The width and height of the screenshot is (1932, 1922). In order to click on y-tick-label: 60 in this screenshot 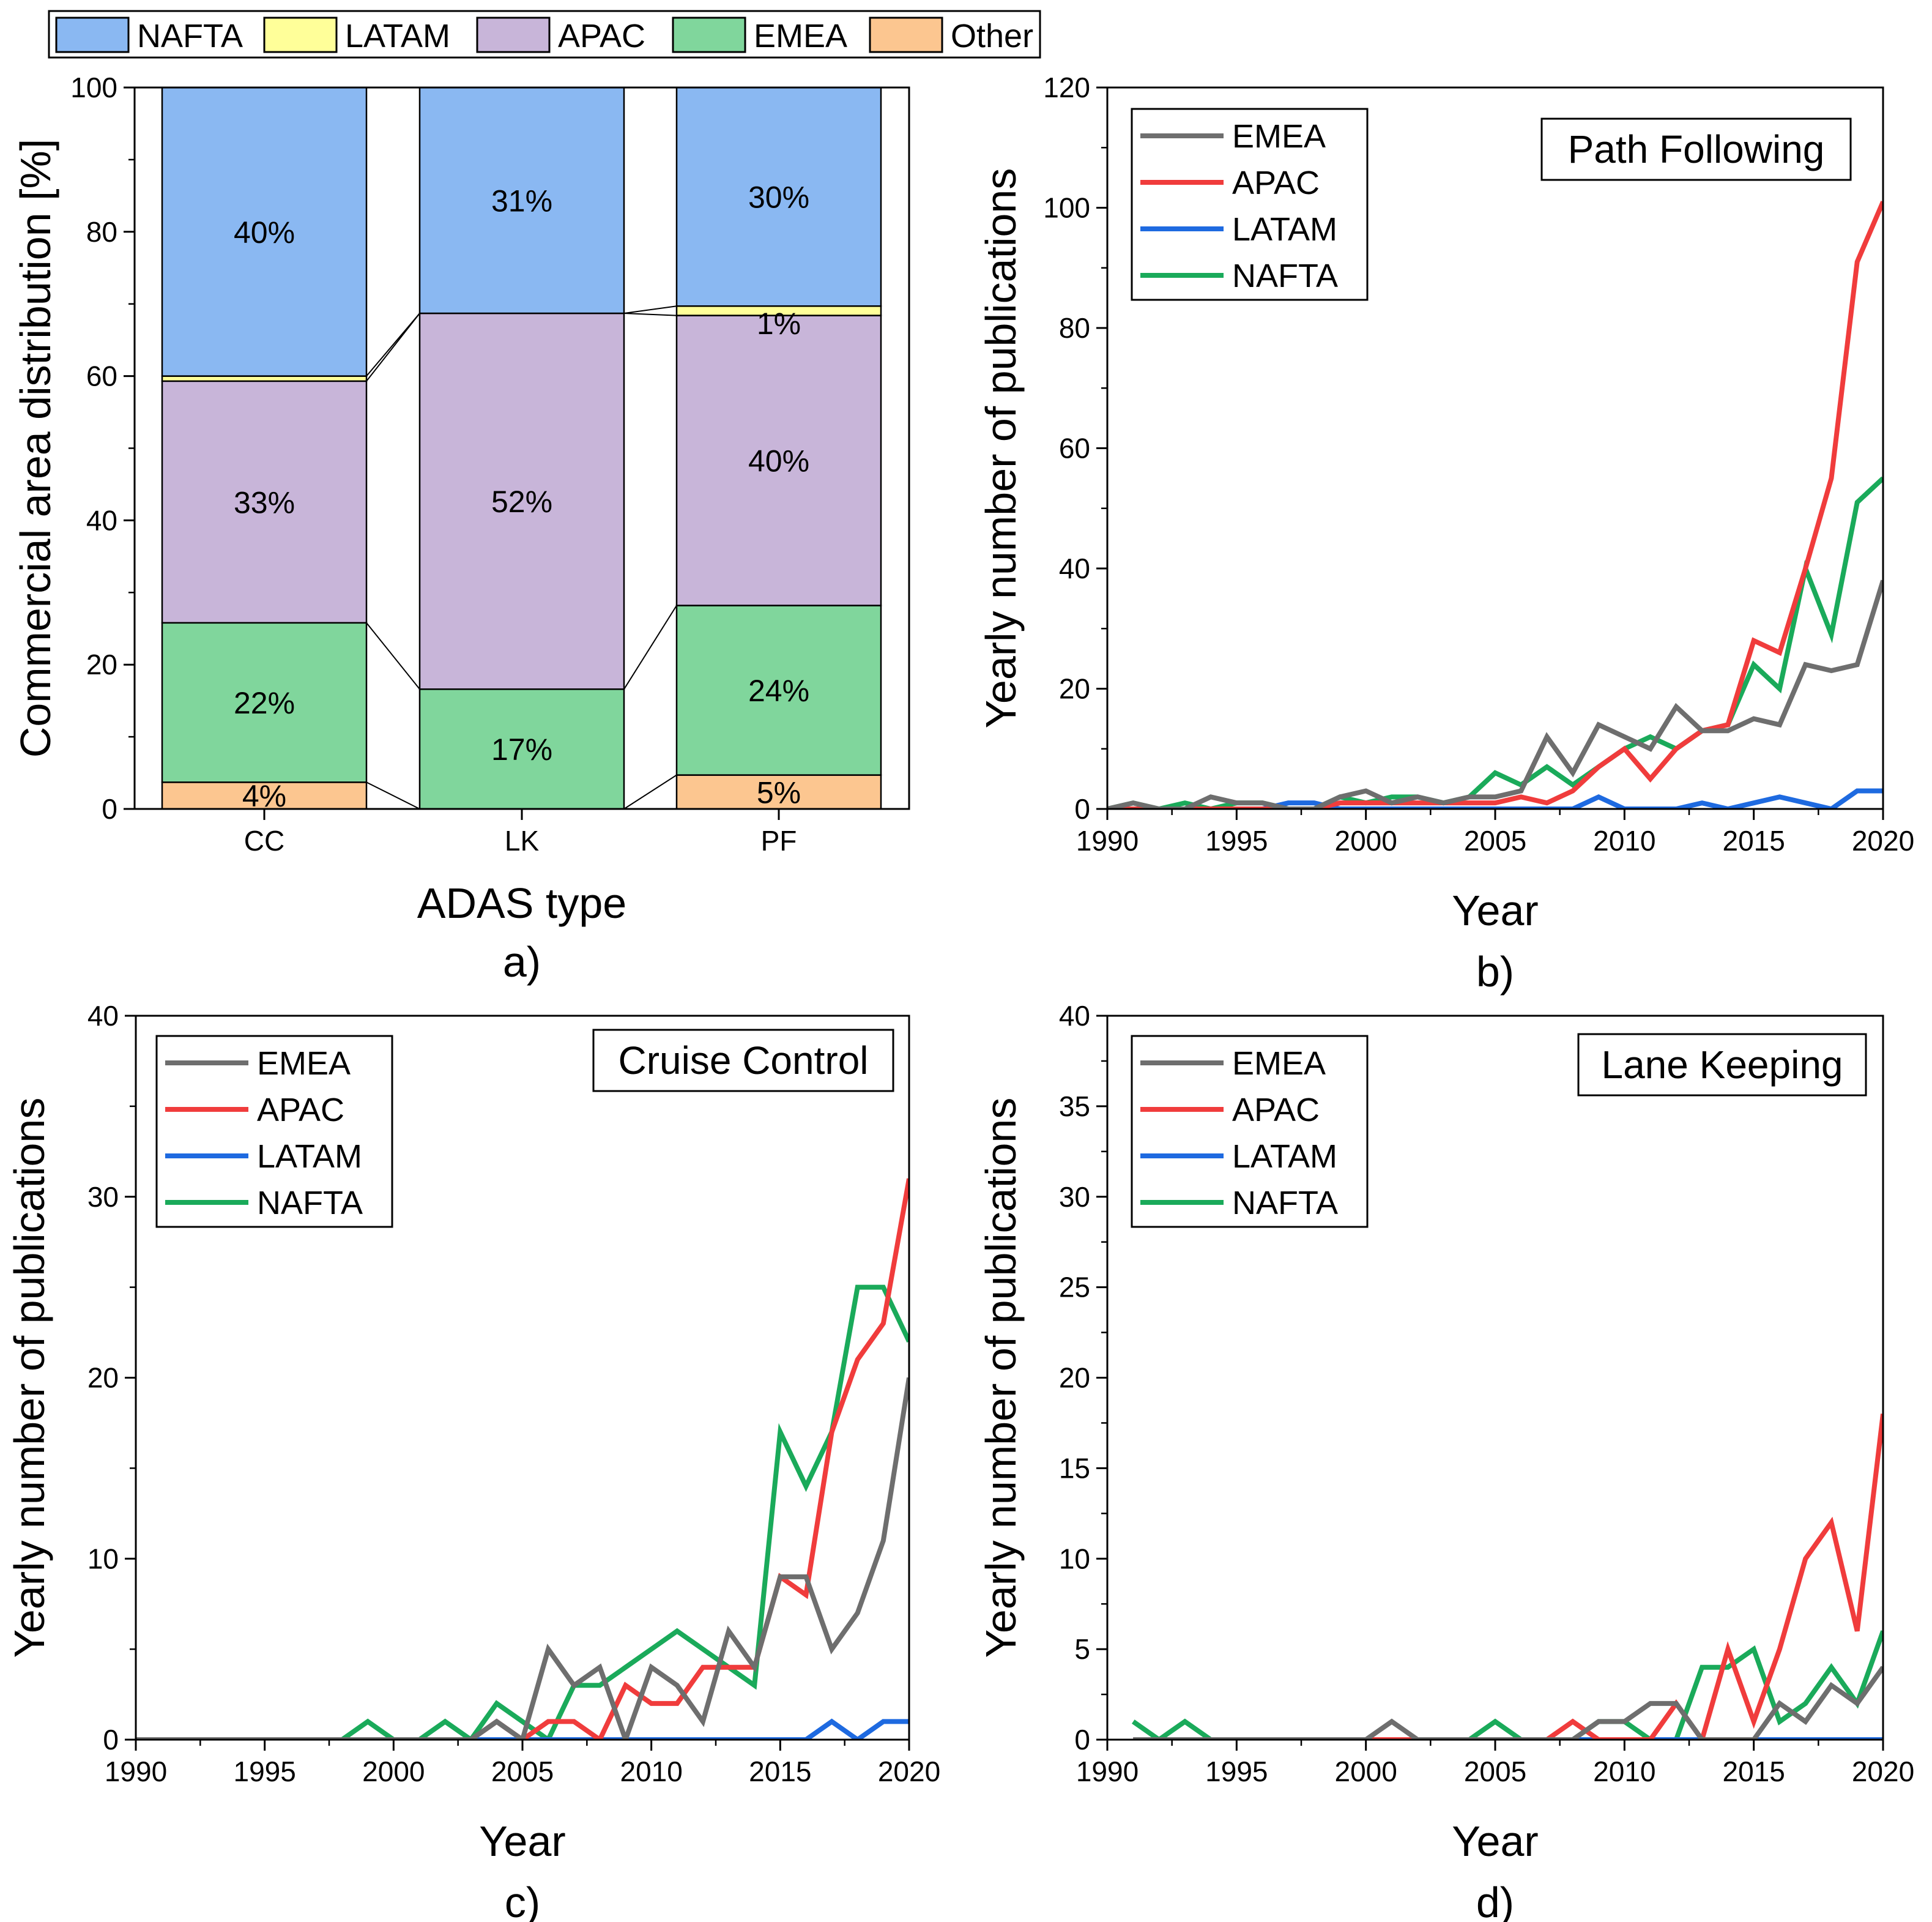, I will do `click(101, 376)`.